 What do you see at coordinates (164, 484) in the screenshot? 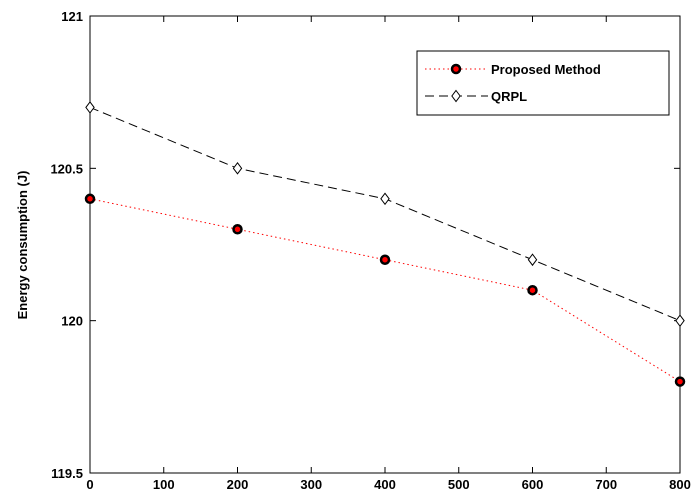
I see `x-tick-label: 100` at bounding box center [164, 484].